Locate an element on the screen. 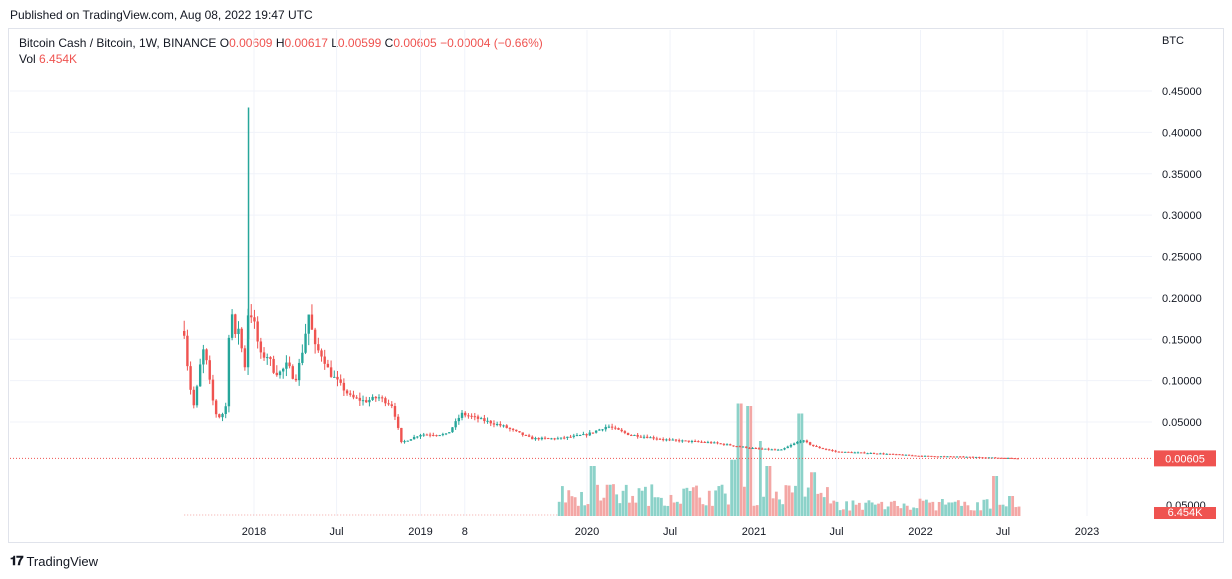 This screenshot has width=1232, height=579. x-tick-label: 2021 is located at coordinates (754, 532).